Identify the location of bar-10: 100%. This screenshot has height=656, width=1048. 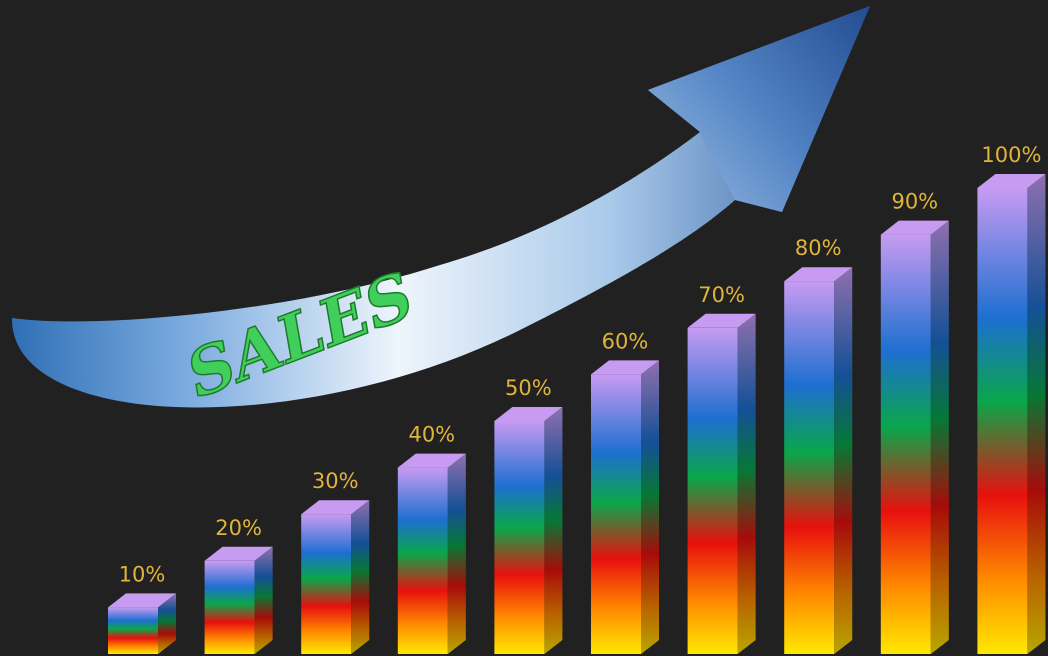
(1011, 398).